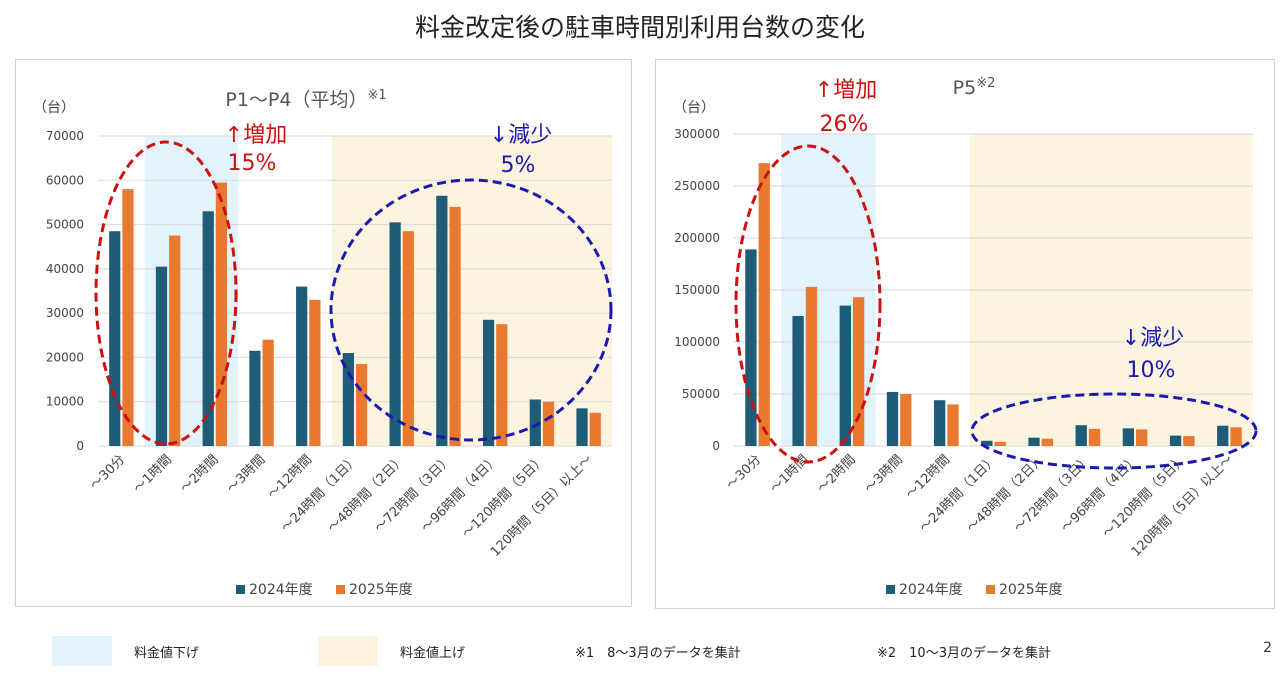 This screenshot has height=676, width=1280. I want to click on price-down-legend: 料金値下げ, so click(125, 651).